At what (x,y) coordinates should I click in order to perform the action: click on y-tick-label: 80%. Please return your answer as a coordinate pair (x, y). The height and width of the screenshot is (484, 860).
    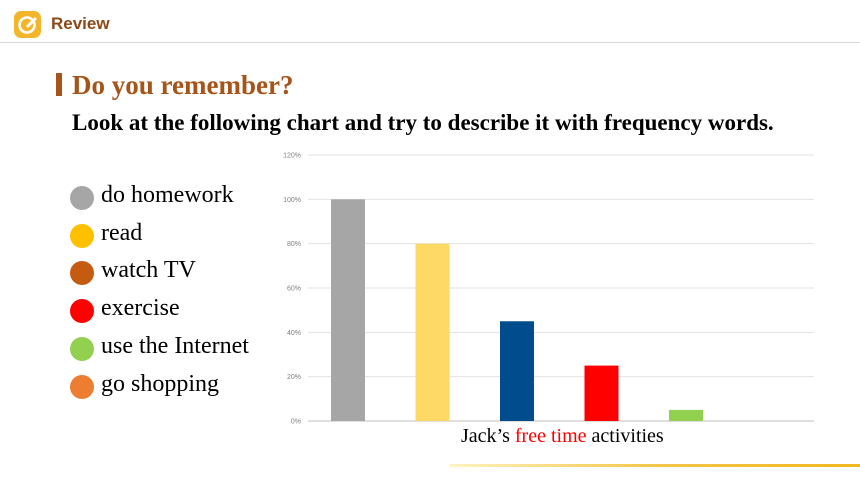
    Looking at the image, I should click on (294, 244).